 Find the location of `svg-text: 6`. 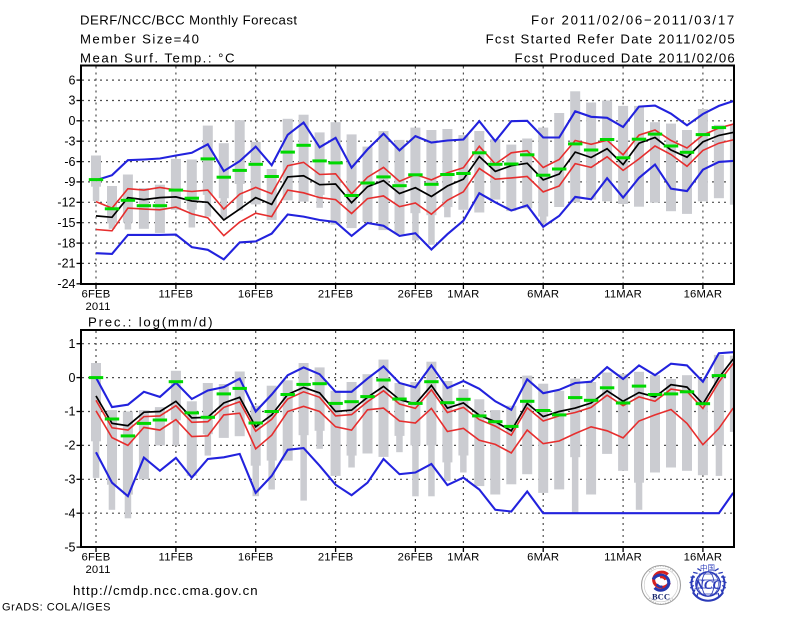

svg-text: 6 is located at coordinates (72, 80).